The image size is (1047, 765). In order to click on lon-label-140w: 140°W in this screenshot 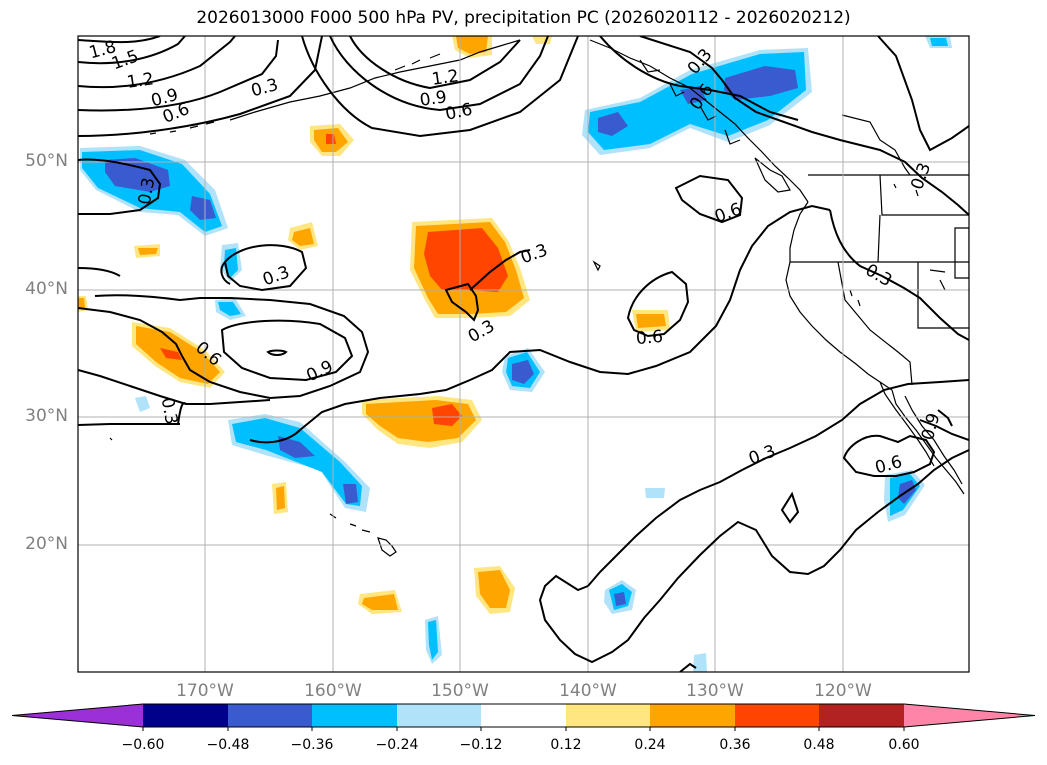, I will do `click(588, 691)`.